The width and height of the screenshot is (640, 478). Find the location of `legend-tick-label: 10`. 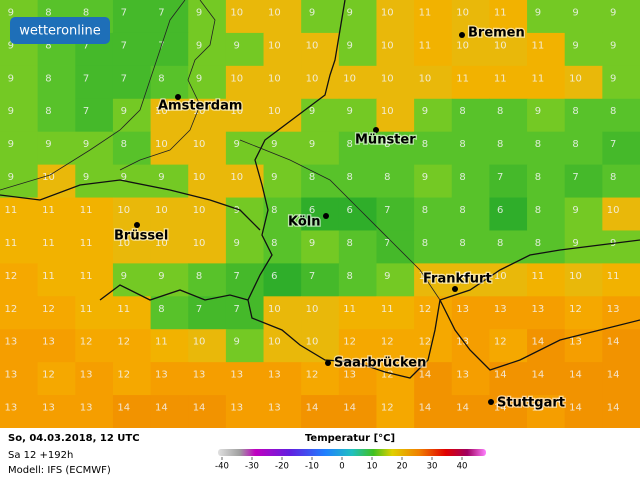

legend-tick-label: 10 is located at coordinates (372, 467).